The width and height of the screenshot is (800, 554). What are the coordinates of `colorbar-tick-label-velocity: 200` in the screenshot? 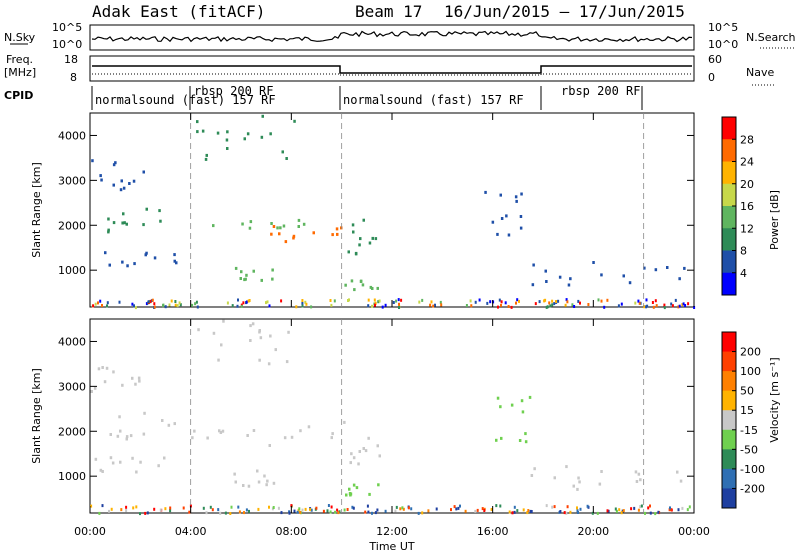 It's located at (750, 352).